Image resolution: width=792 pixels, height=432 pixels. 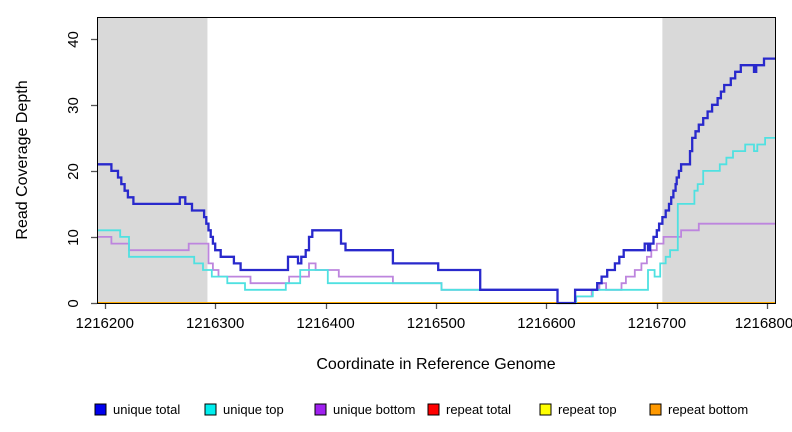 What do you see at coordinates (655, 409) in the screenshot?
I see `legend-swatch-repeat-bottom` at bounding box center [655, 409].